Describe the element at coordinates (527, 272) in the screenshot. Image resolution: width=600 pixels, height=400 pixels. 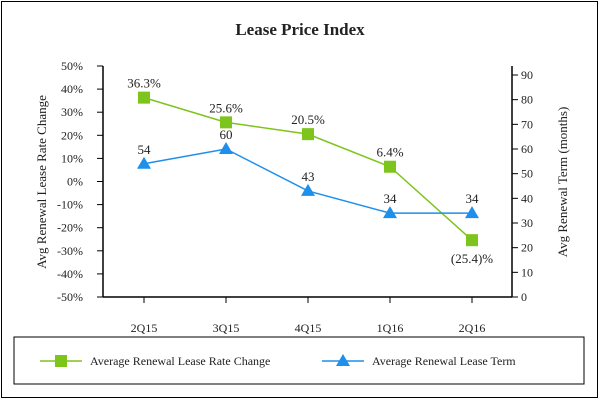
I see `right-tick-label: 10` at that location.